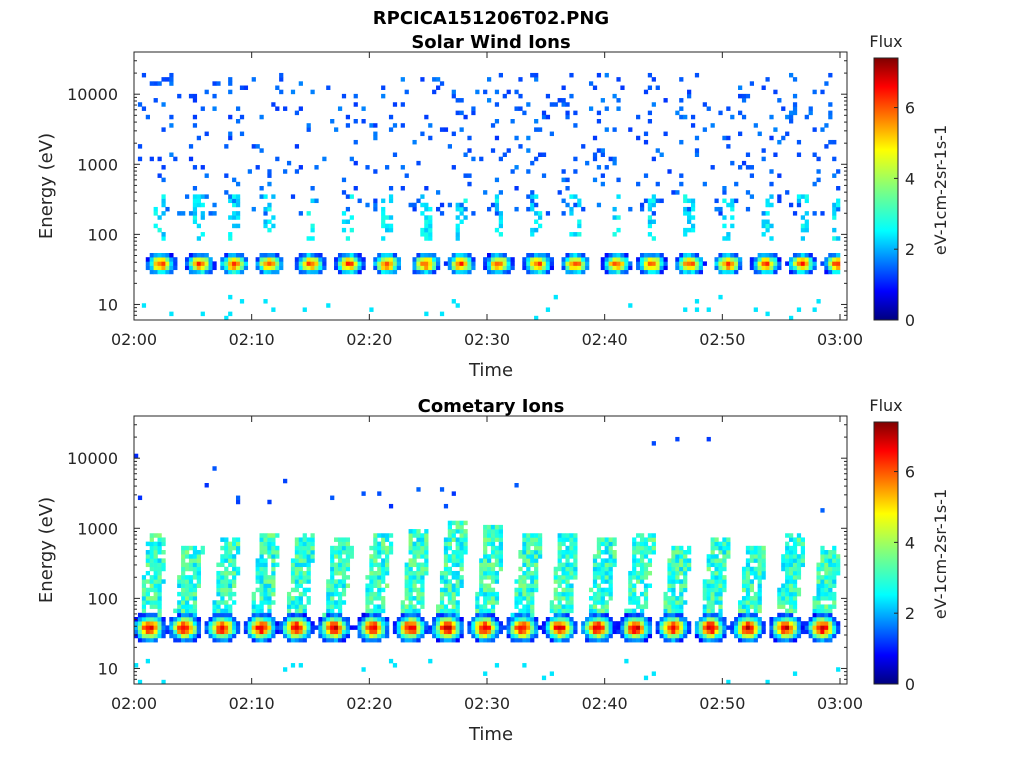  What do you see at coordinates (910, 613) in the screenshot?
I see `colorbar-tick-label: 2` at bounding box center [910, 613].